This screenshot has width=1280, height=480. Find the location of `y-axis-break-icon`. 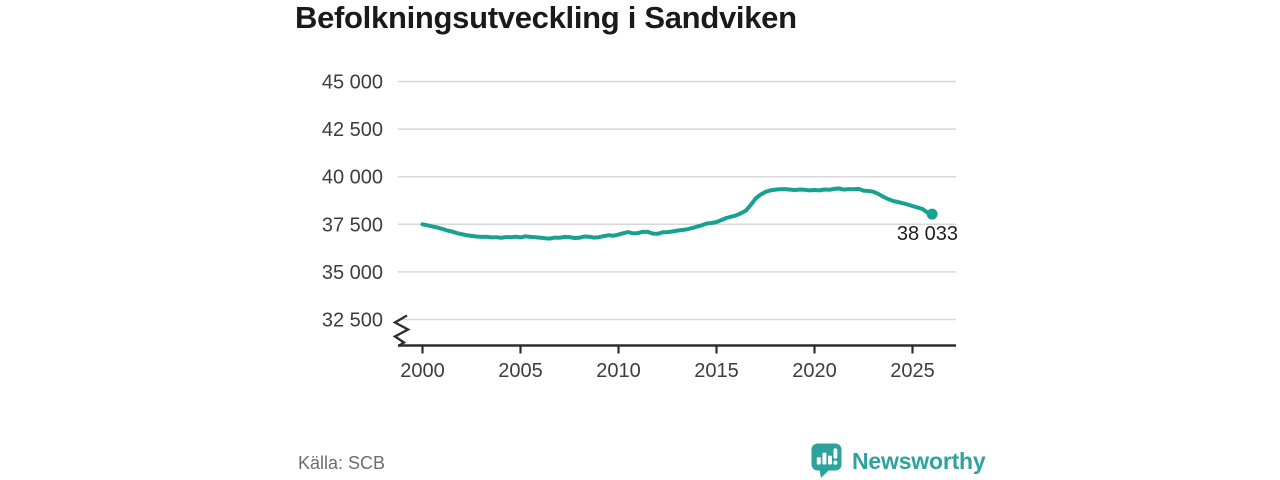

y-axis-break-icon is located at coordinates (401, 331).